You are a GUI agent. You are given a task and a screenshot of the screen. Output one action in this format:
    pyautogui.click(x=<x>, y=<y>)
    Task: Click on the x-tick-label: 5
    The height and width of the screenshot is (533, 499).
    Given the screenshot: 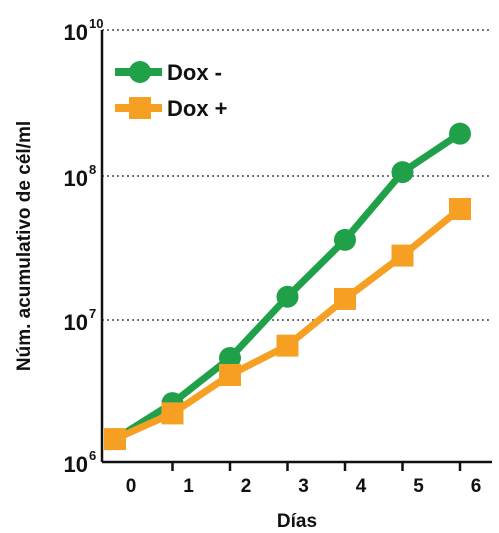 What is the action you would take?
    pyautogui.click(x=418, y=486)
    